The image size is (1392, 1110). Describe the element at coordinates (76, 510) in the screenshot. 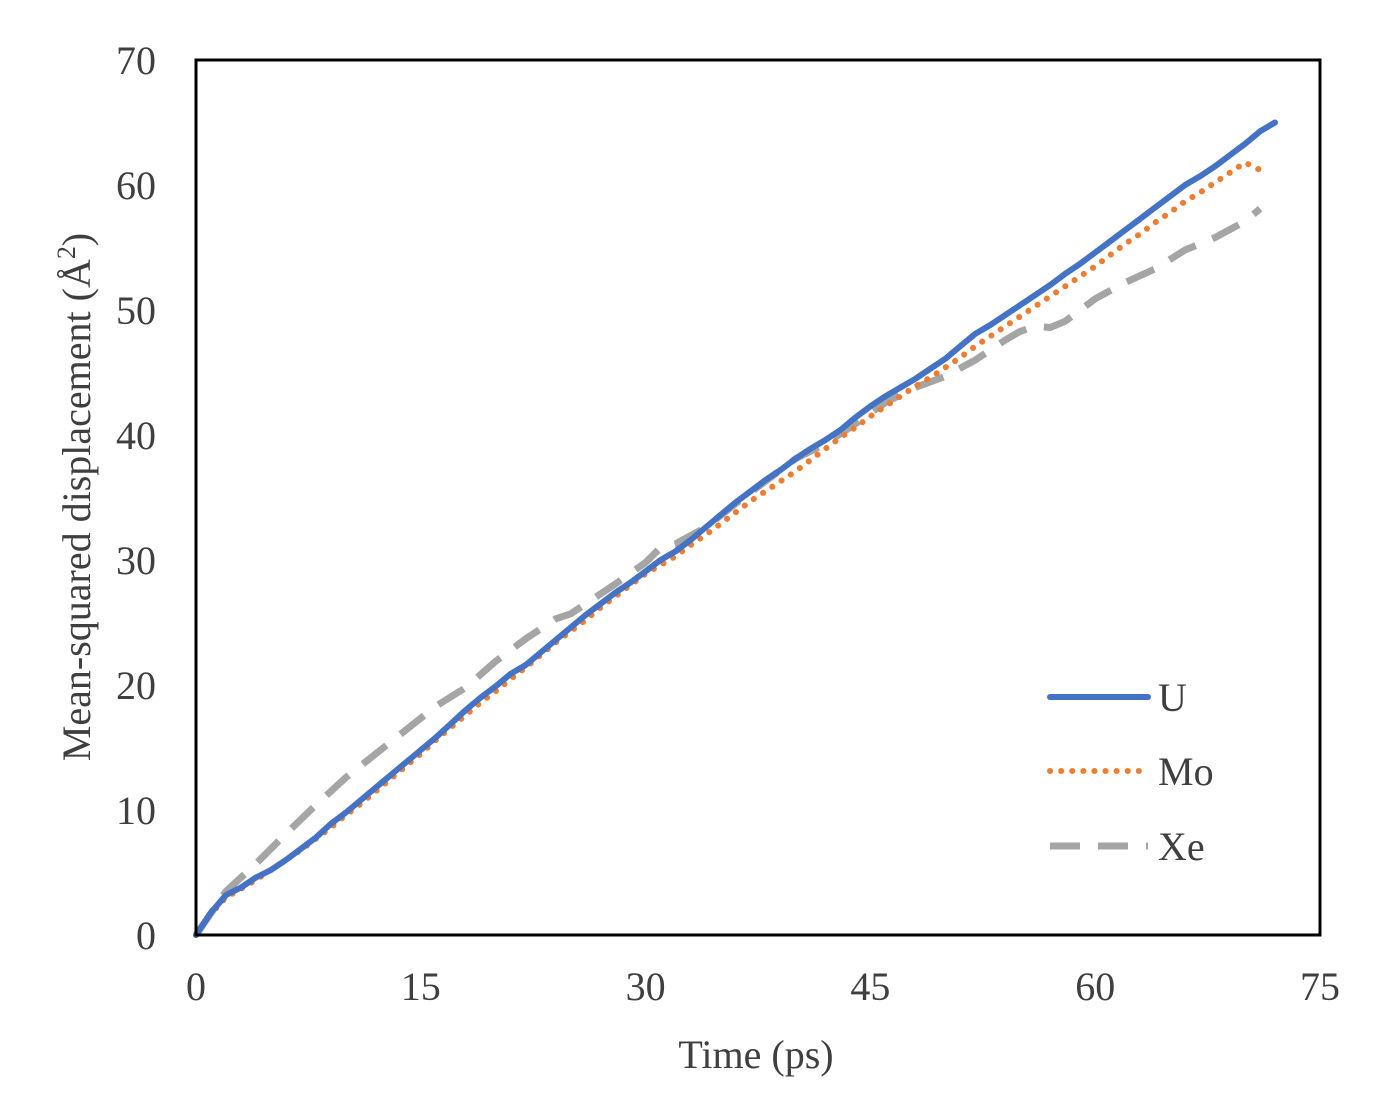

I see `y-axis-title-main: Mean-squared displacement (Å` at that location.